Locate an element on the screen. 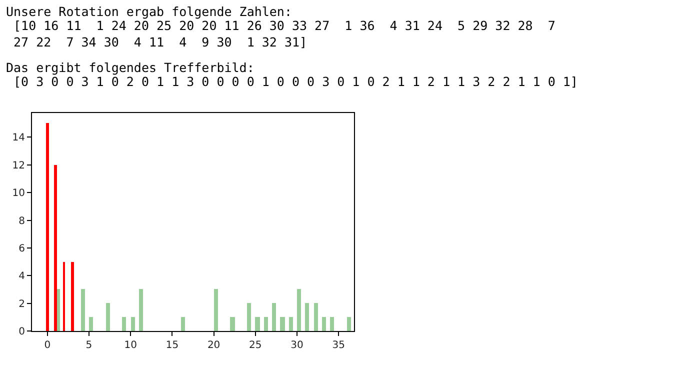 The height and width of the screenshot is (371, 673). text: Das ergibt folgendes Trefferbild: is located at coordinates (130, 67).